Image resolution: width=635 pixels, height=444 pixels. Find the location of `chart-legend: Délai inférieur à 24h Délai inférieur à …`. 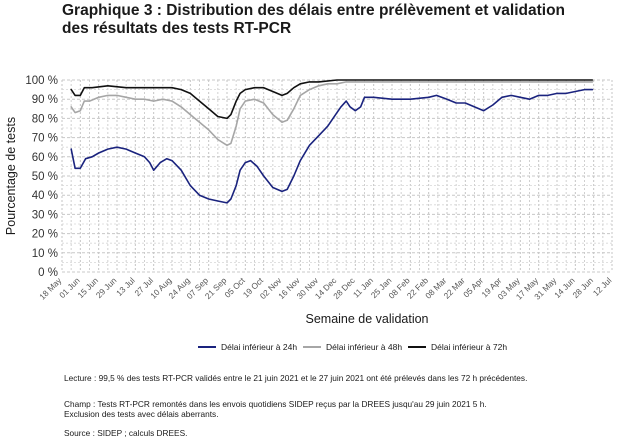

chart-legend: Délai inférieur à 24h Délai inférieur à … is located at coordinates (317, 347).